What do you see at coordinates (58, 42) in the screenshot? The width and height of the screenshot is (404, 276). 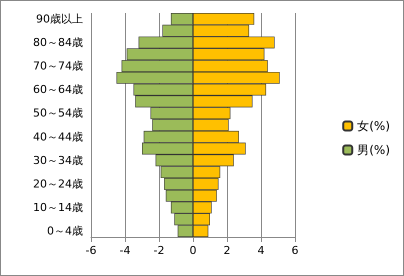 I see `y-tick-label: 80～84歳` at bounding box center [58, 42].